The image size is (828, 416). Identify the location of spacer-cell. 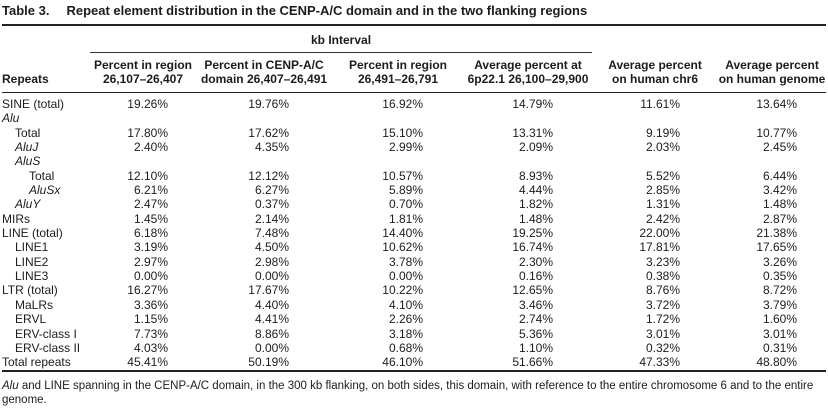
(46, 39).